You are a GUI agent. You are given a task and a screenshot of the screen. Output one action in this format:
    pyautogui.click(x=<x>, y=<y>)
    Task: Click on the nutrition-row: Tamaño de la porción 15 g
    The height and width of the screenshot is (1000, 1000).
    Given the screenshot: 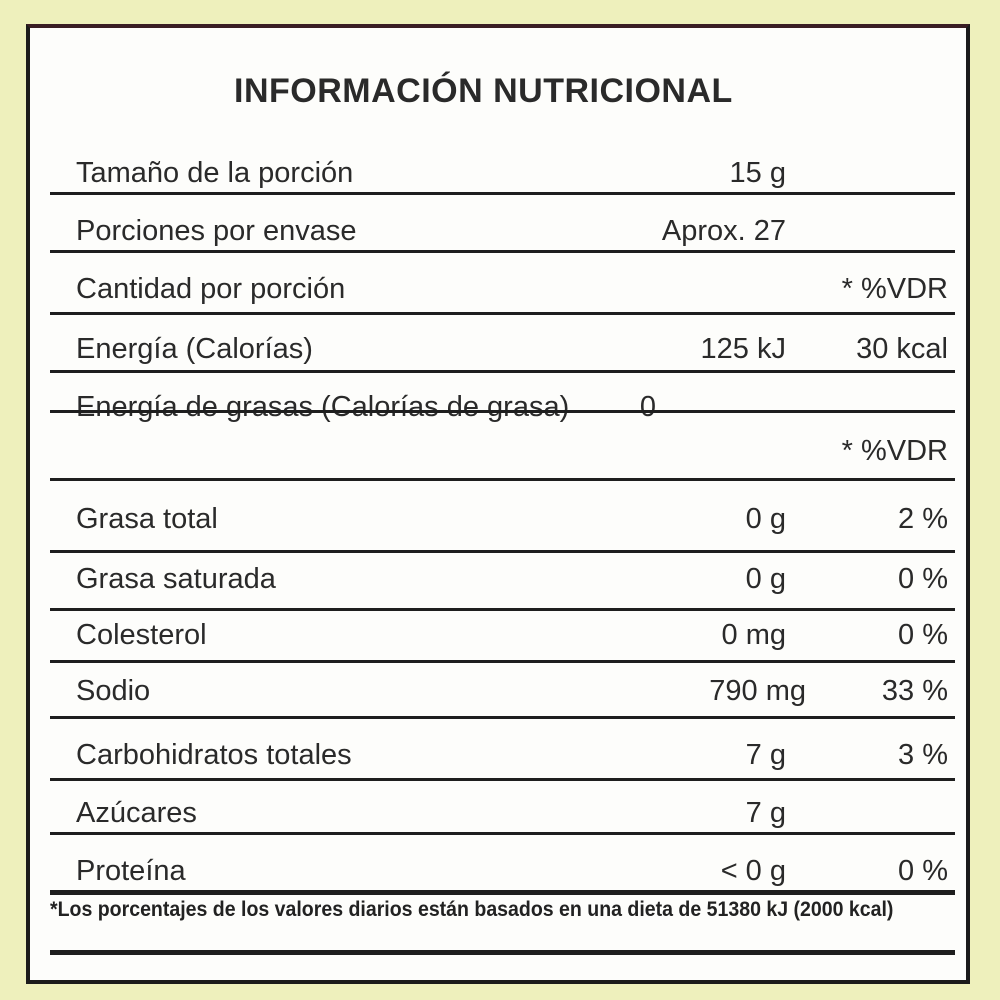 What is the action you would take?
    pyautogui.click(x=516, y=170)
    